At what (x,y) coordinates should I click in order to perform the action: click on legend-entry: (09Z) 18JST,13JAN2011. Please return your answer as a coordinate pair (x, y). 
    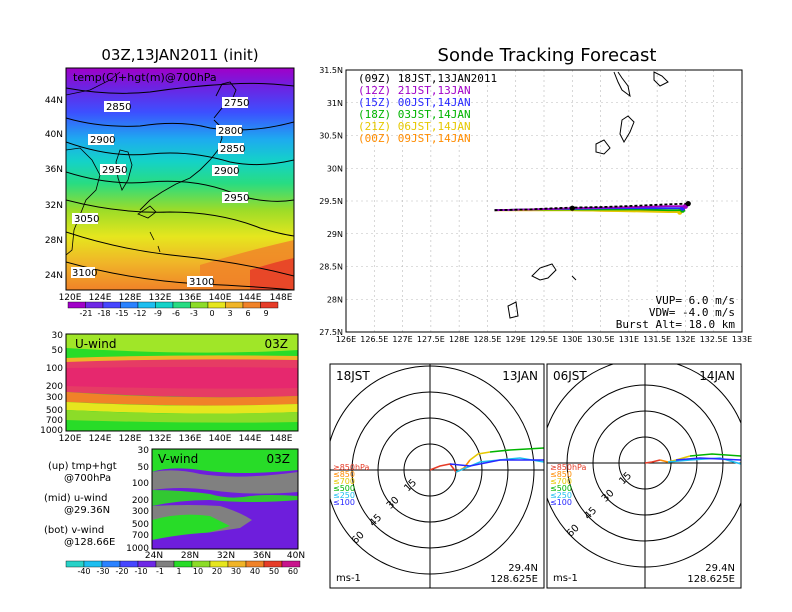
    Looking at the image, I should click on (427, 78).